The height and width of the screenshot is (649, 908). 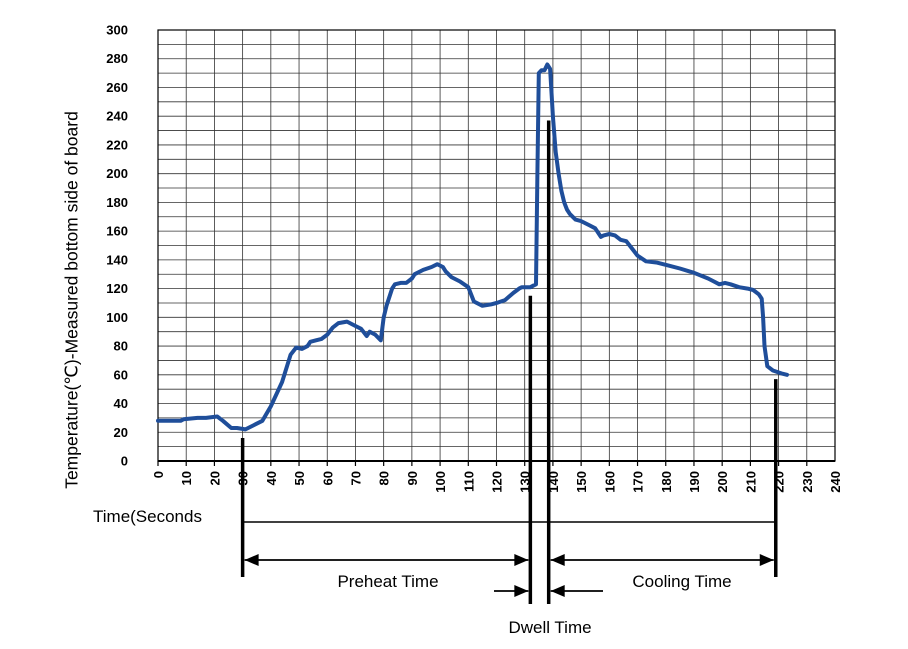 What do you see at coordinates (117, 231) in the screenshot?
I see `y-tick-label: 160` at bounding box center [117, 231].